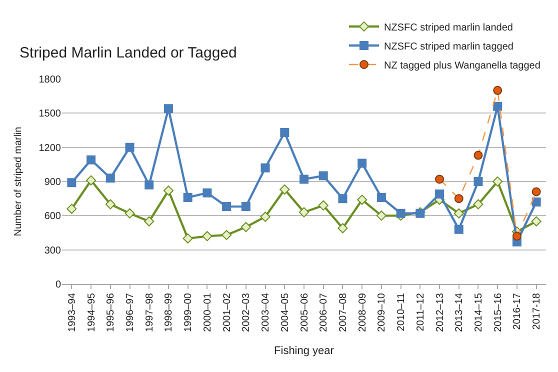 This screenshot has width=558, height=372. What do you see at coordinates (53, 216) in the screenshot?
I see `y-tick-label: 600` at bounding box center [53, 216].